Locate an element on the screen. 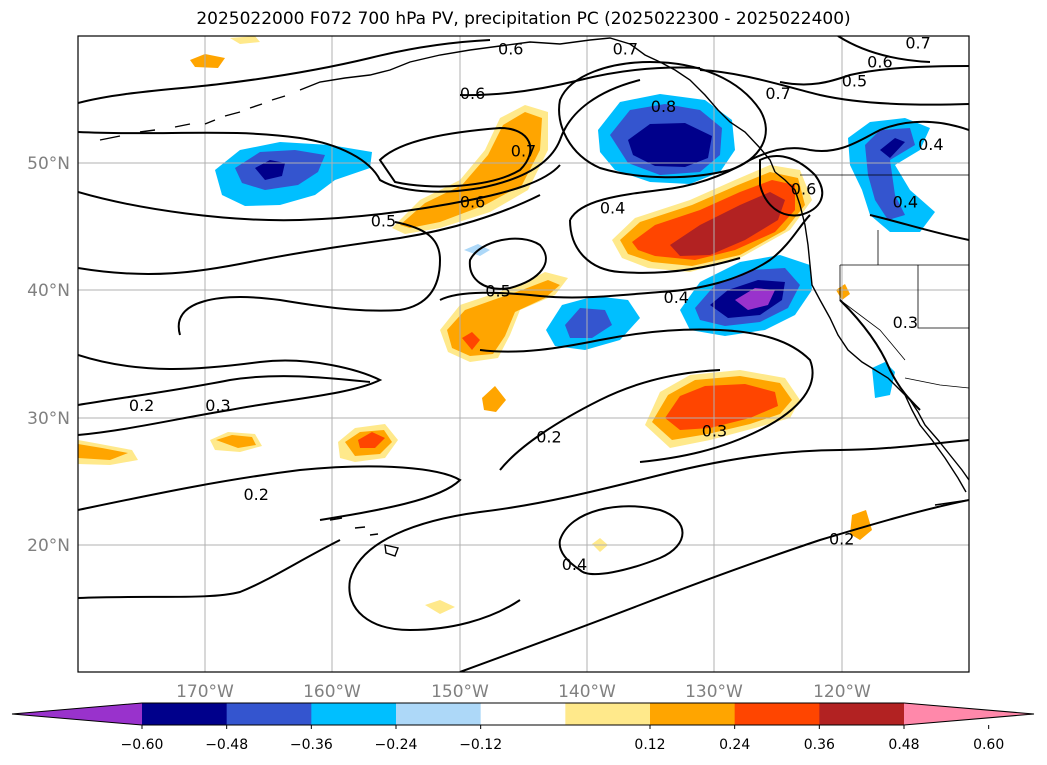 This screenshot has height=765, width=1047. positive-precip-area-central-jet-core is located at coordinates (471, 170).